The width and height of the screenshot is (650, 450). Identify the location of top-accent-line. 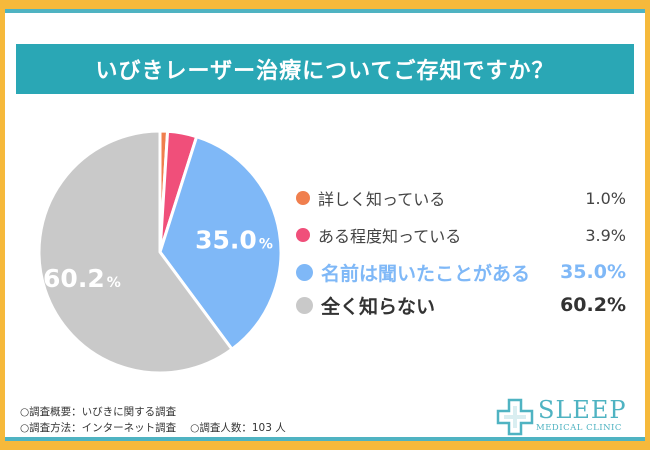
(325, 11).